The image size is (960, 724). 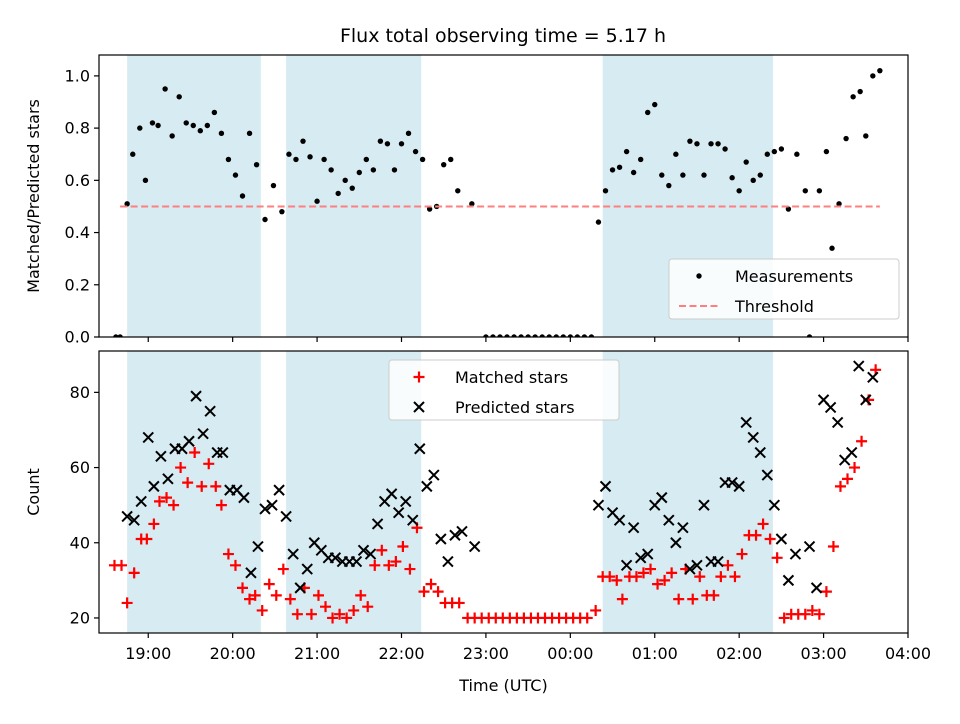 What do you see at coordinates (570, 653) in the screenshot?
I see `x-tick-label: 00:00` at bounding box center [570, 653].